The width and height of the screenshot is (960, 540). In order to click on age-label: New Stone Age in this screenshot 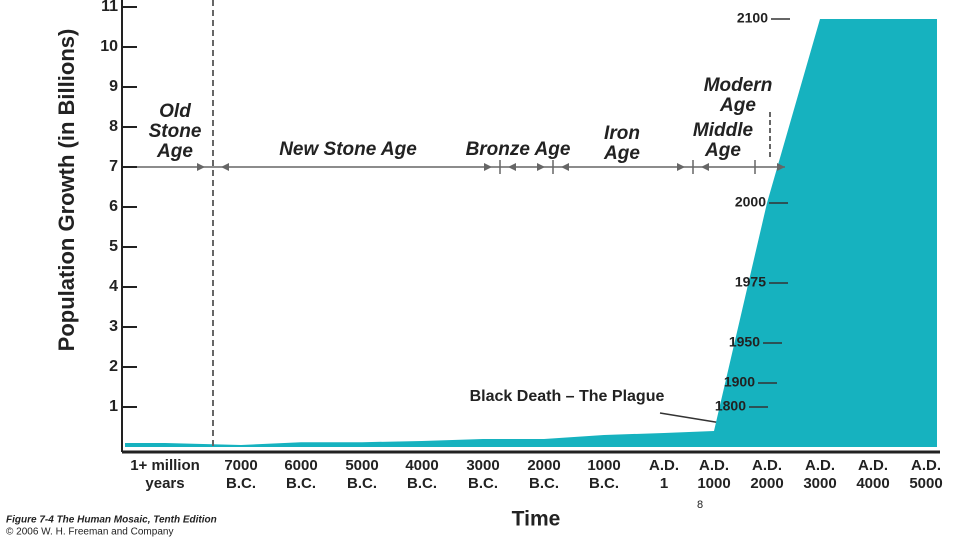, I will do `click(348, 149)`.